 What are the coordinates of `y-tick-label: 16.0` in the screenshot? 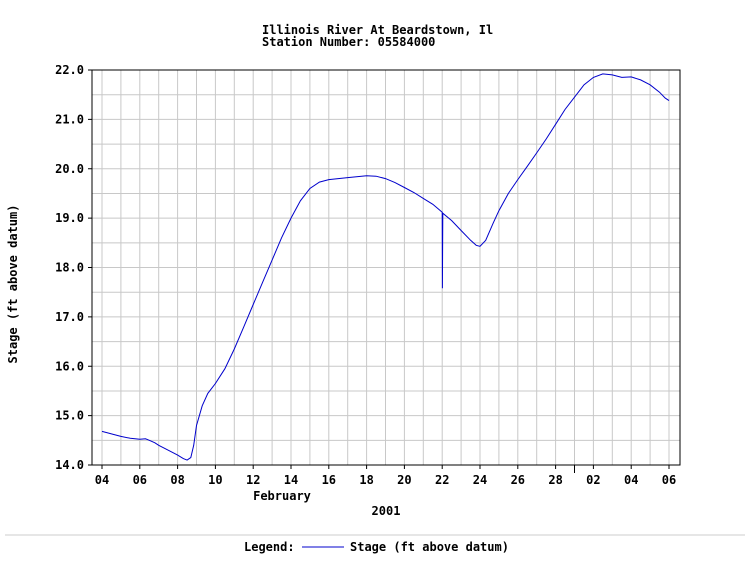 It's located at (69, 366).